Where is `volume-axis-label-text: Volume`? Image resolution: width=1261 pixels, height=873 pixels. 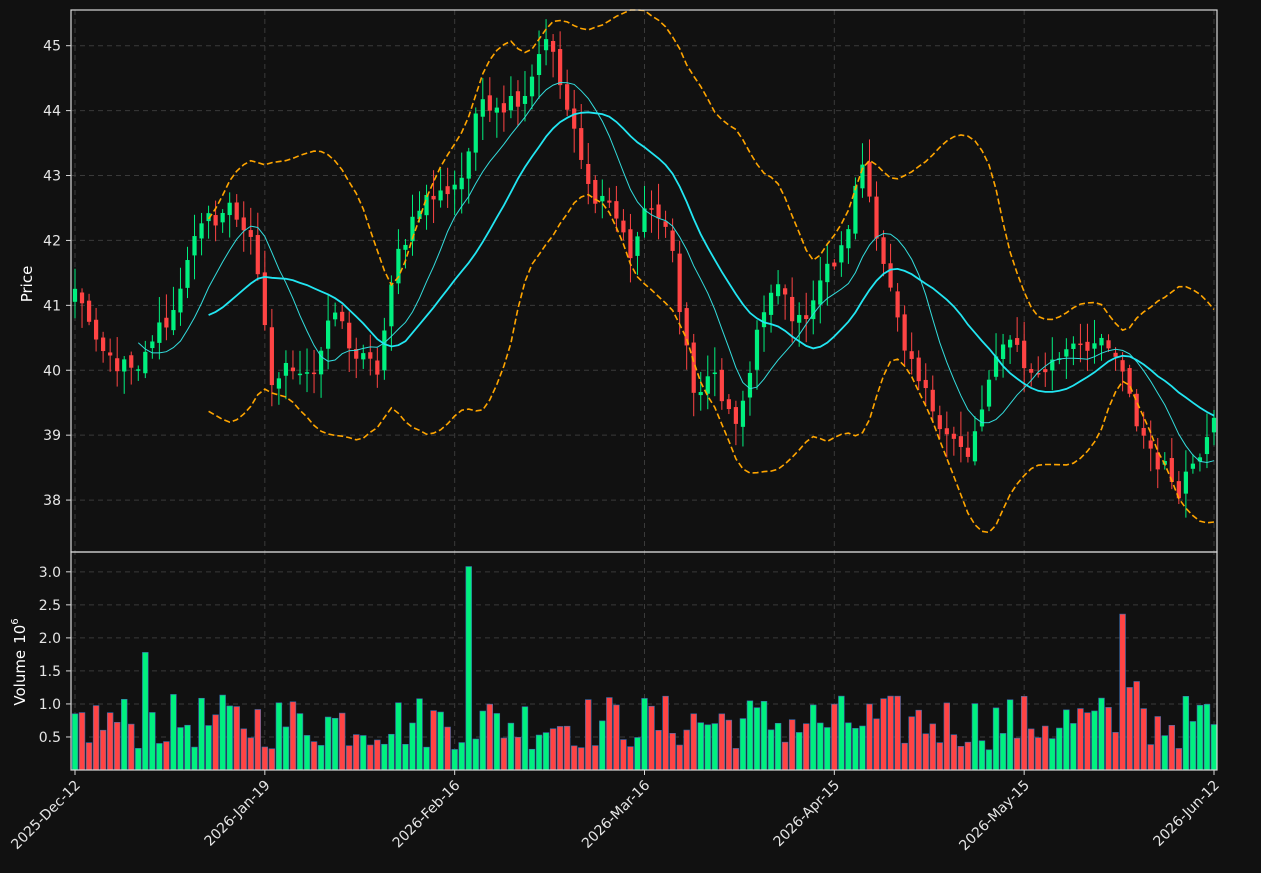
volume-axis-label-text: Volume is located at coordinates (20, 678).